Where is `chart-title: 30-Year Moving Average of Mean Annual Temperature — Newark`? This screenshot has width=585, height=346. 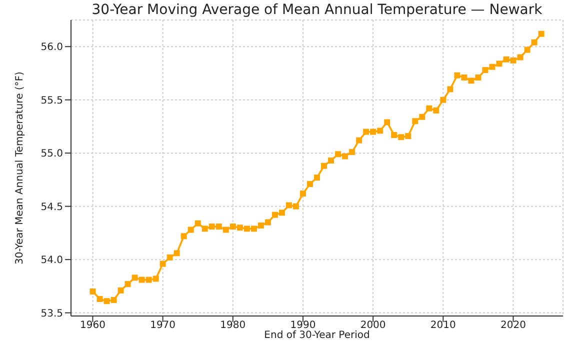
chart-title: 30-Year Moving Average of Mean Annual Temperature — Newark is located at coordinates (317, 10).